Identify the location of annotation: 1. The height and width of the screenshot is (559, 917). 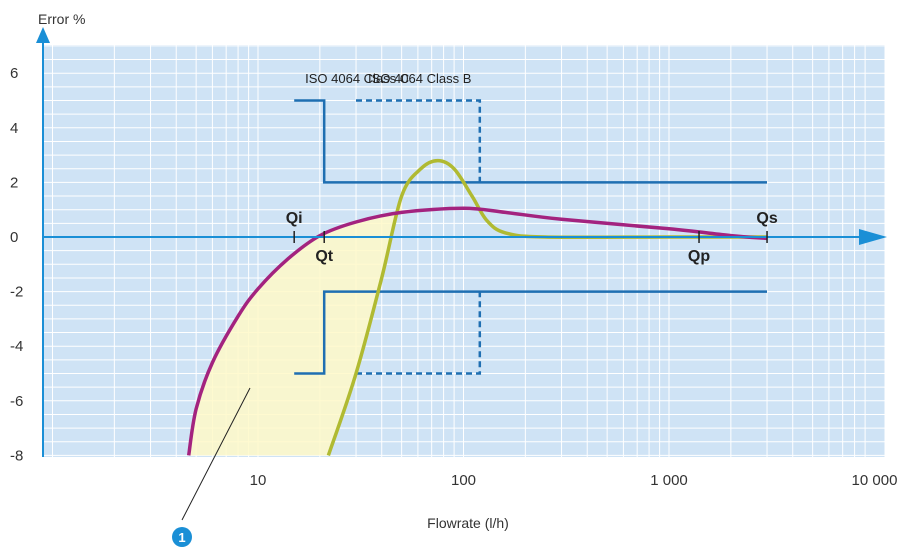
(211, 467).